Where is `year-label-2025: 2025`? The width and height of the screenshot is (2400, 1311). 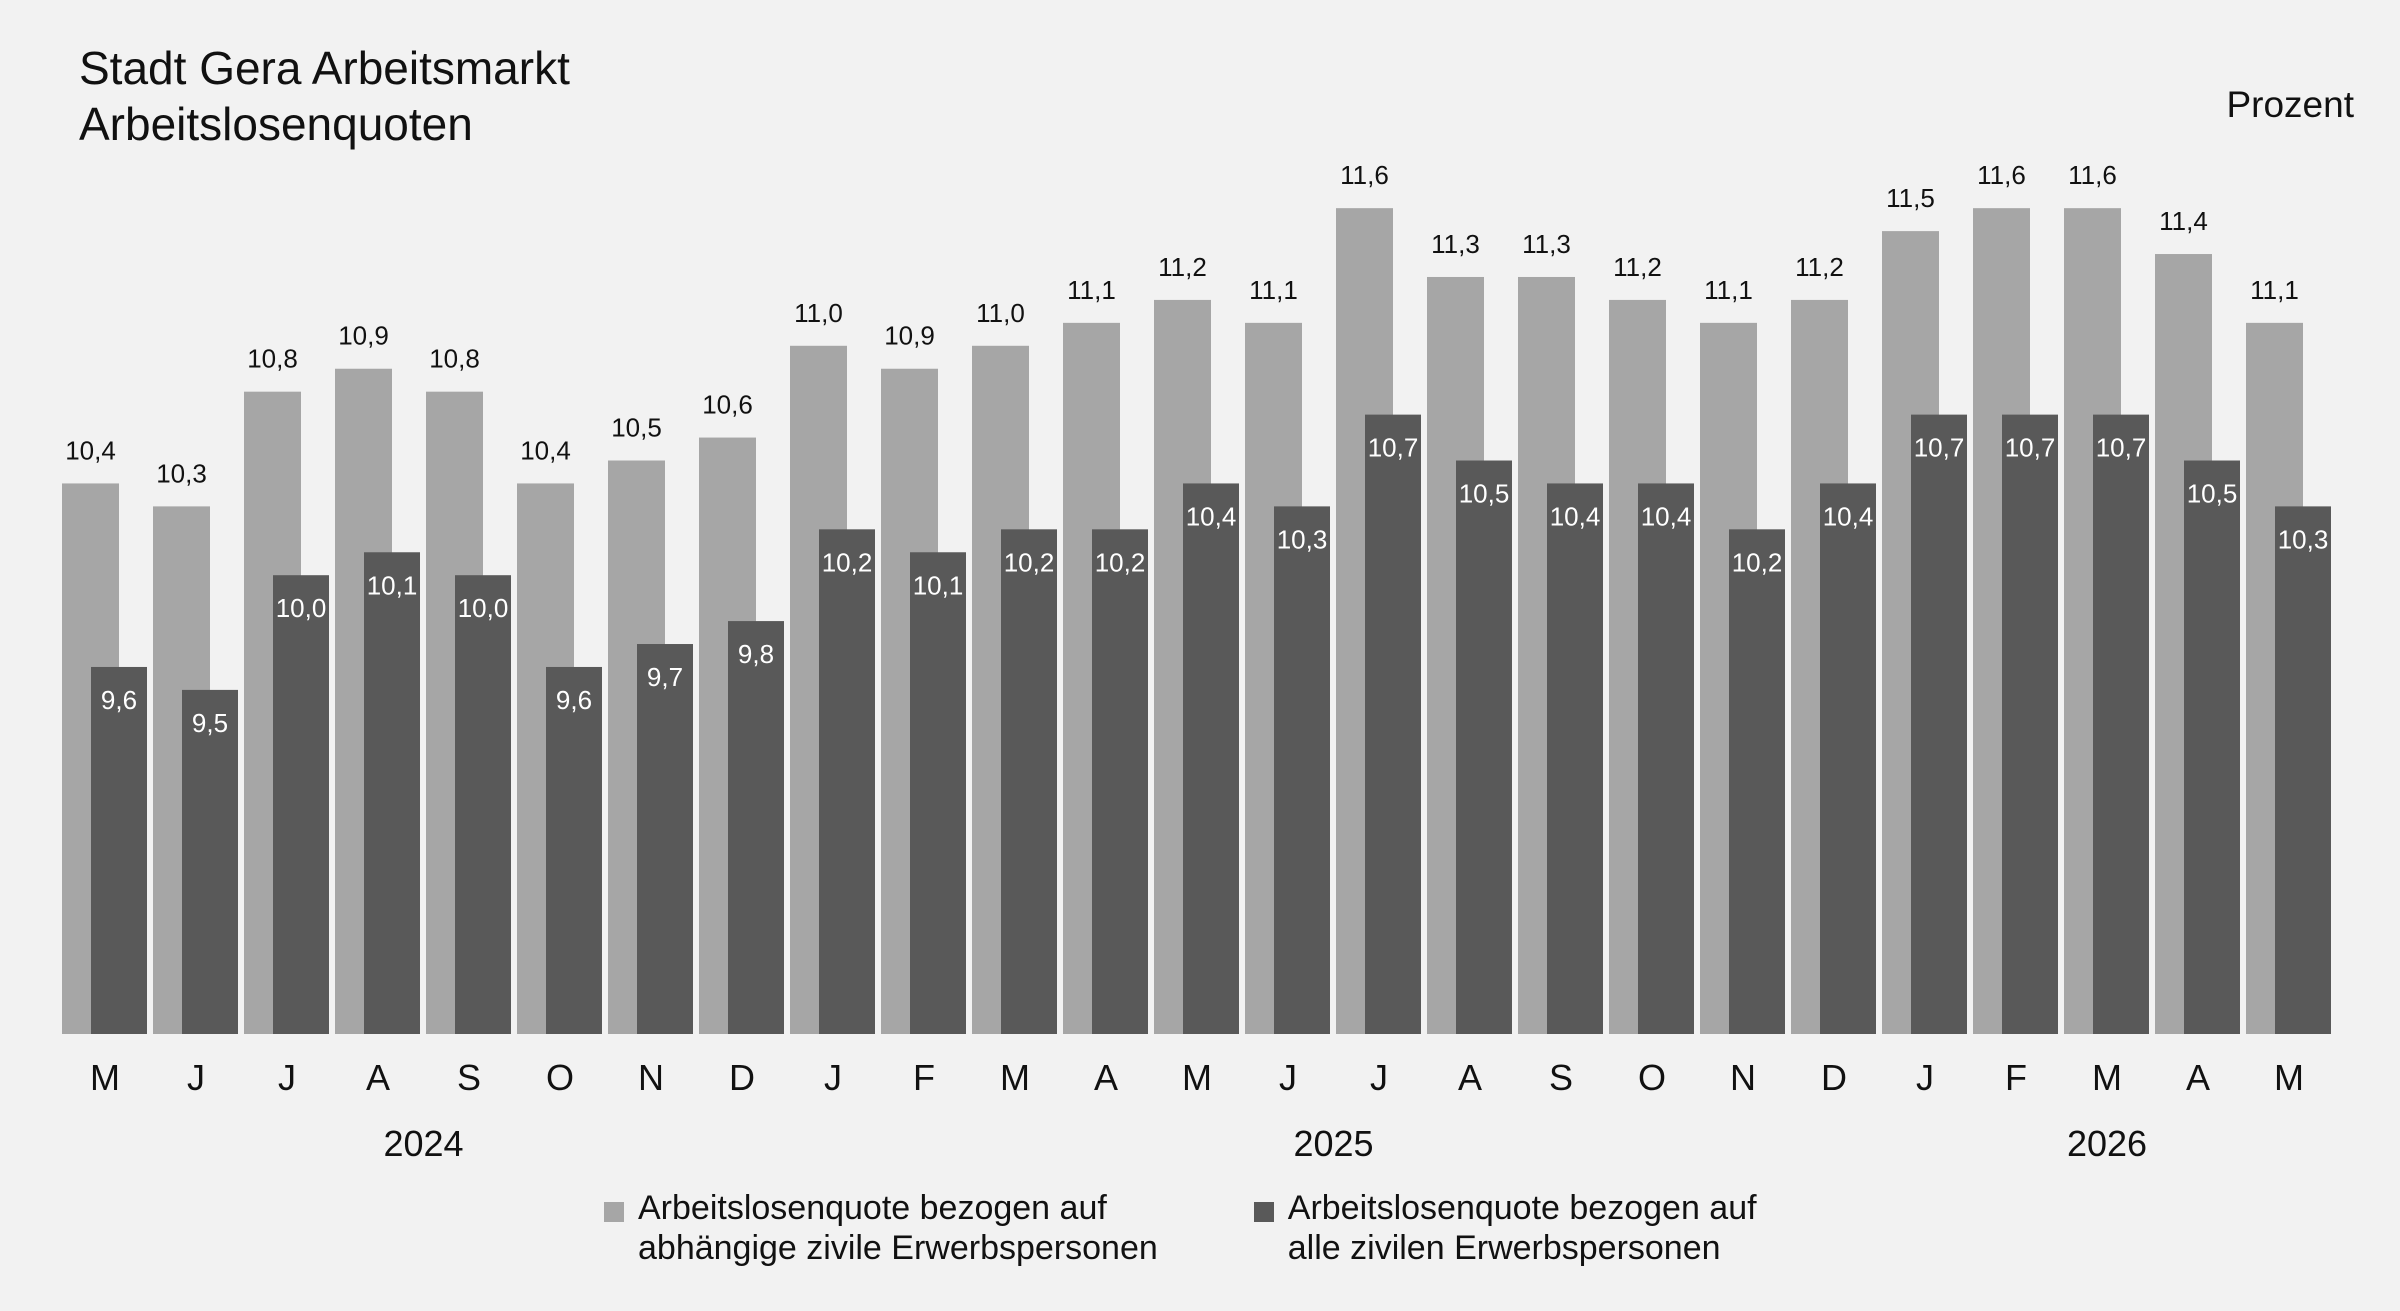
year-label-2025: 2025 is located at coordinates (1333, 1143).